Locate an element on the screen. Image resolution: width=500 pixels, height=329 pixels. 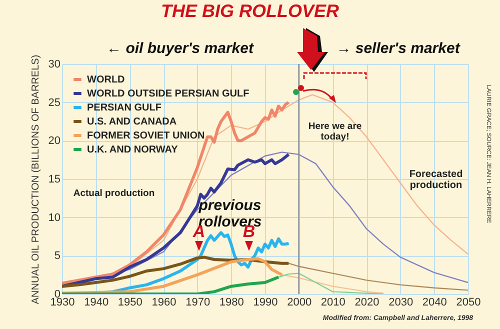
legend-label: U.K. AND NORWAY is located at coordinates (132, 150).